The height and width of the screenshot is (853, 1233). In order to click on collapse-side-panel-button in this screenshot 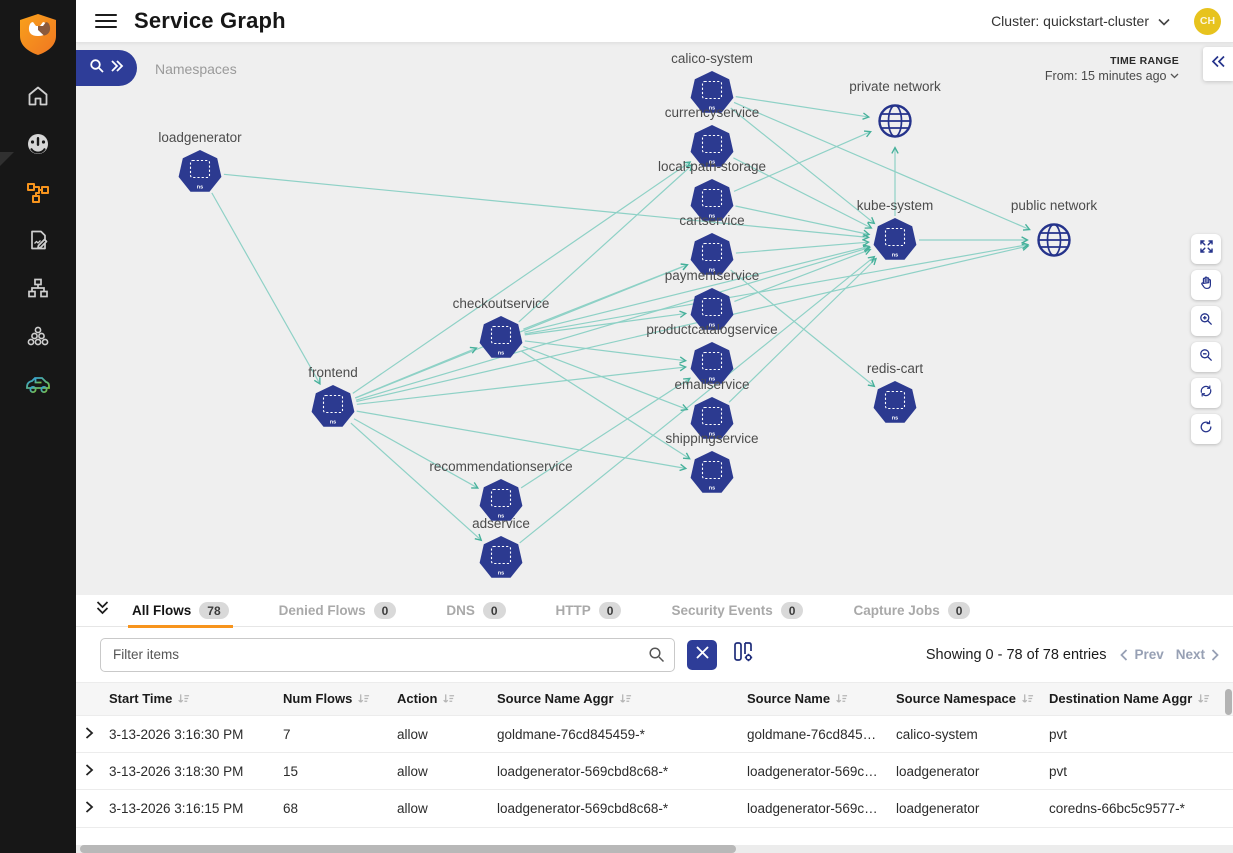, I will do `click(1218, 64)`.